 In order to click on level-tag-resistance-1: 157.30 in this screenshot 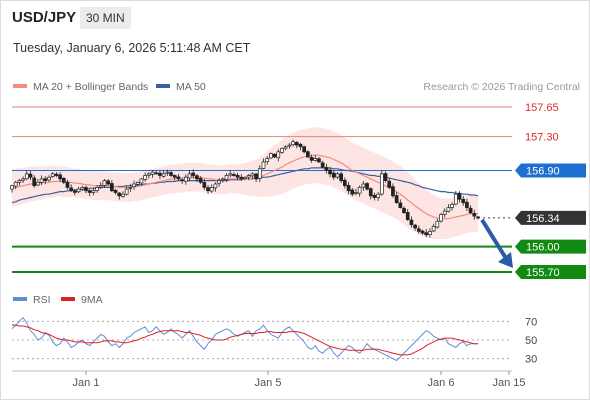, I will do `click(542, 138)`.